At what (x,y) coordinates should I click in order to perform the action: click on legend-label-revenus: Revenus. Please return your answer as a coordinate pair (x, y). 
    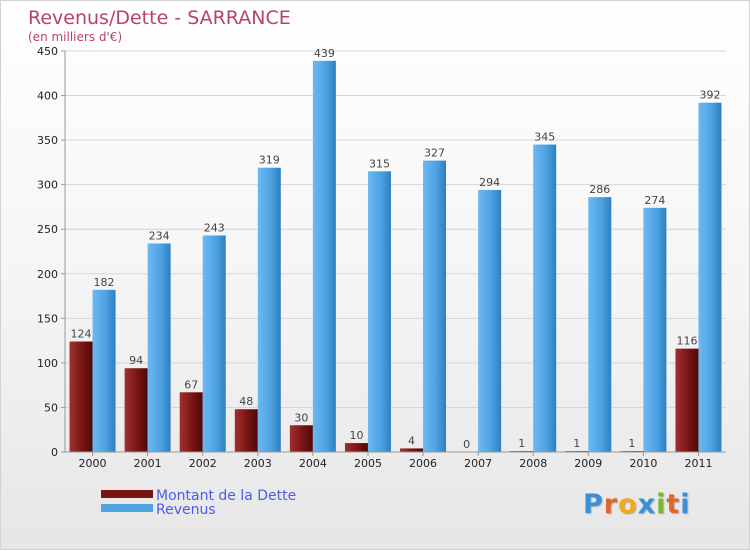
    Looking at the image, I should click on (186, 510).